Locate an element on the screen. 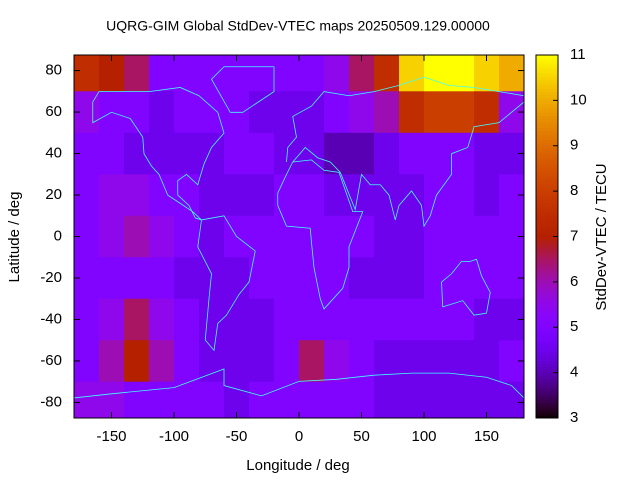  y-tick-label: 40 is located at coordinates (53, 152).